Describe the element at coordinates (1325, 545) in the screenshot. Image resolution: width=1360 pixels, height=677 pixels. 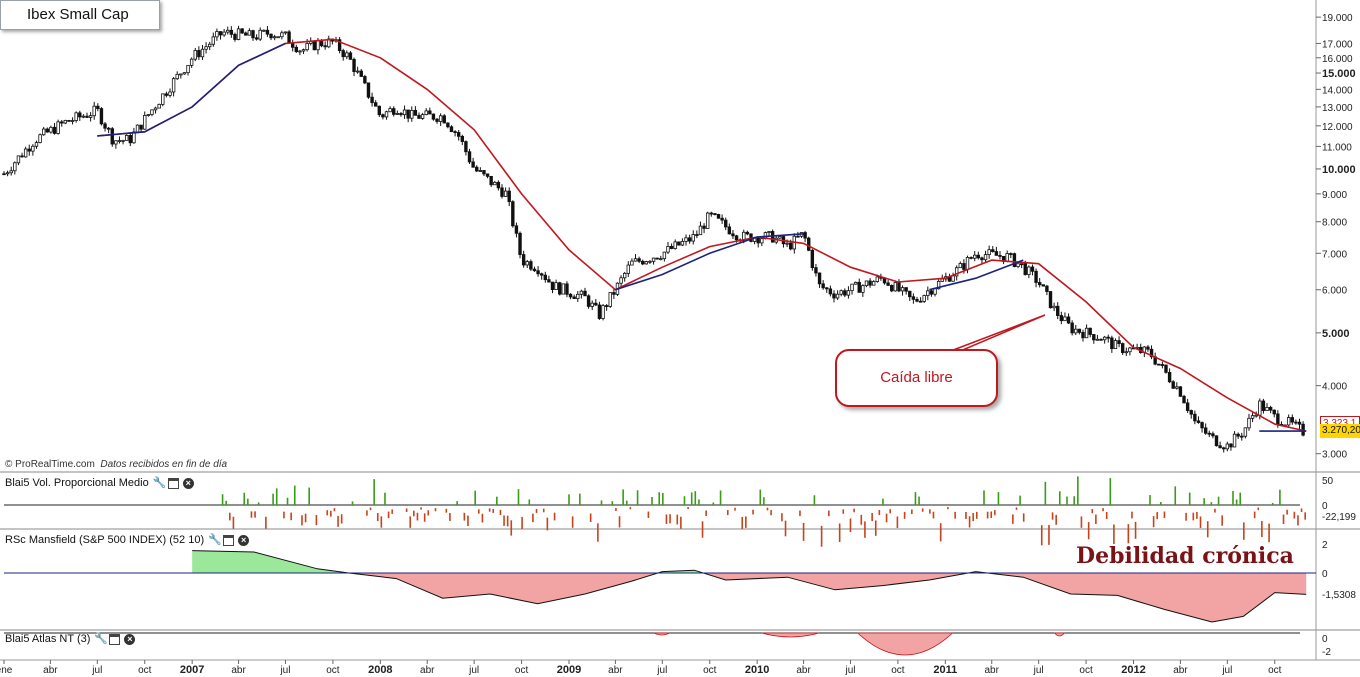
I see `rs-tick-label: 2` at that location.